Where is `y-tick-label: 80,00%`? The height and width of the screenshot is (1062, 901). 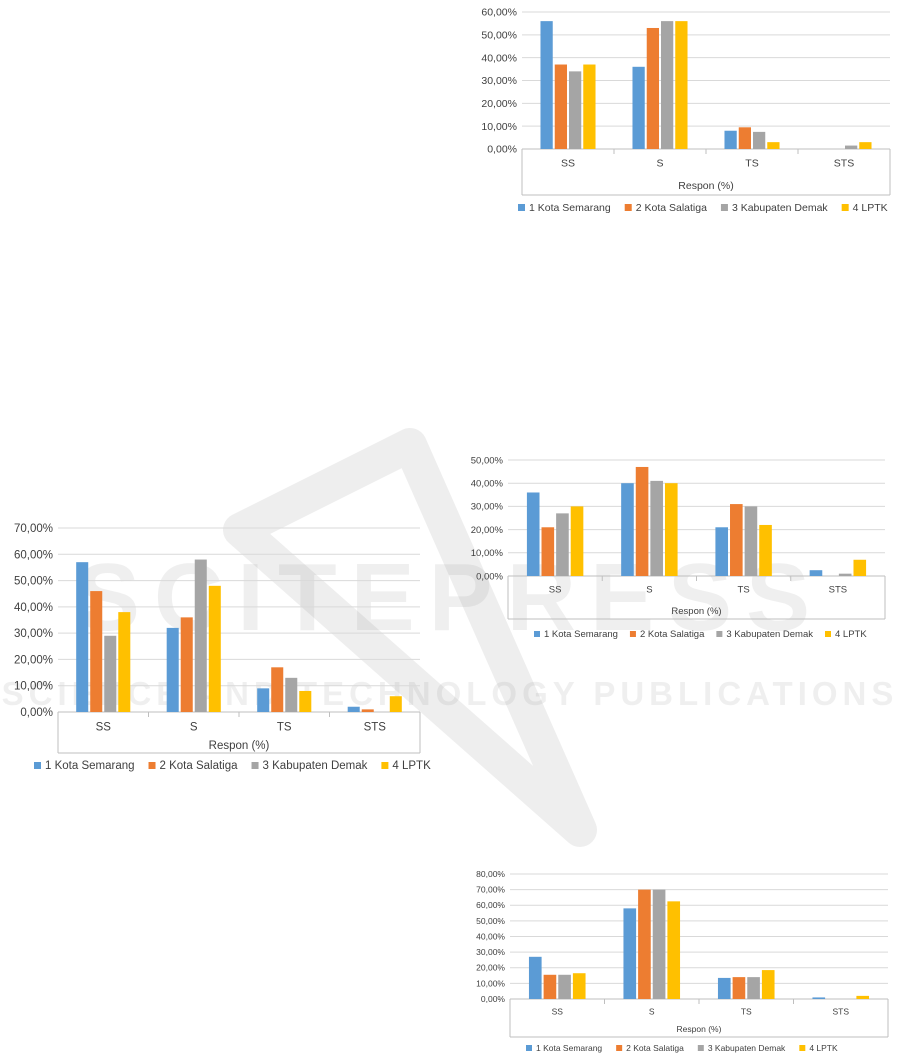 y-tick-label: 80,00% is located at coordinates (490, 874).